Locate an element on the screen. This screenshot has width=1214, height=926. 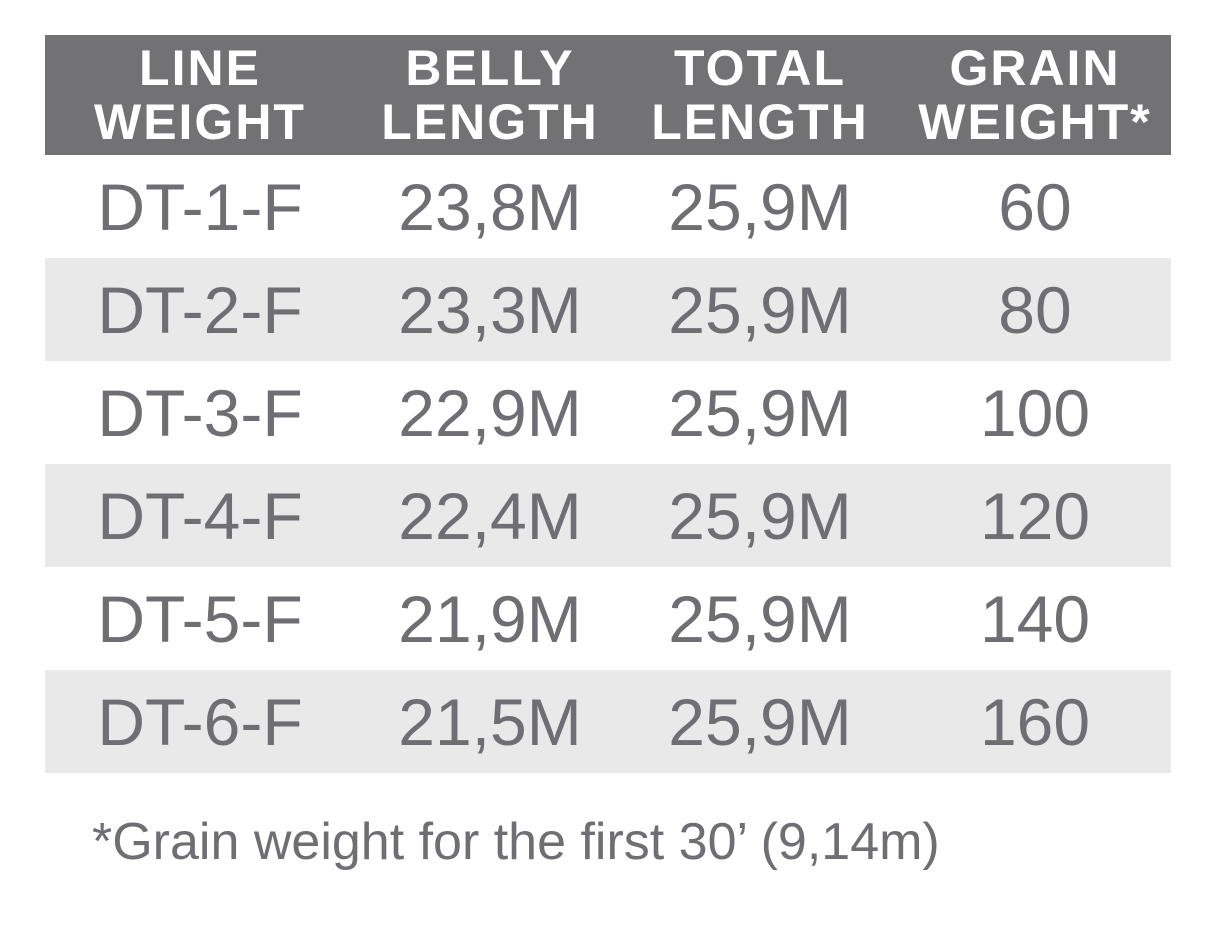
footnote: *Grain weight for the first 30’ (9,14m) is located at coordinates (516, 842).